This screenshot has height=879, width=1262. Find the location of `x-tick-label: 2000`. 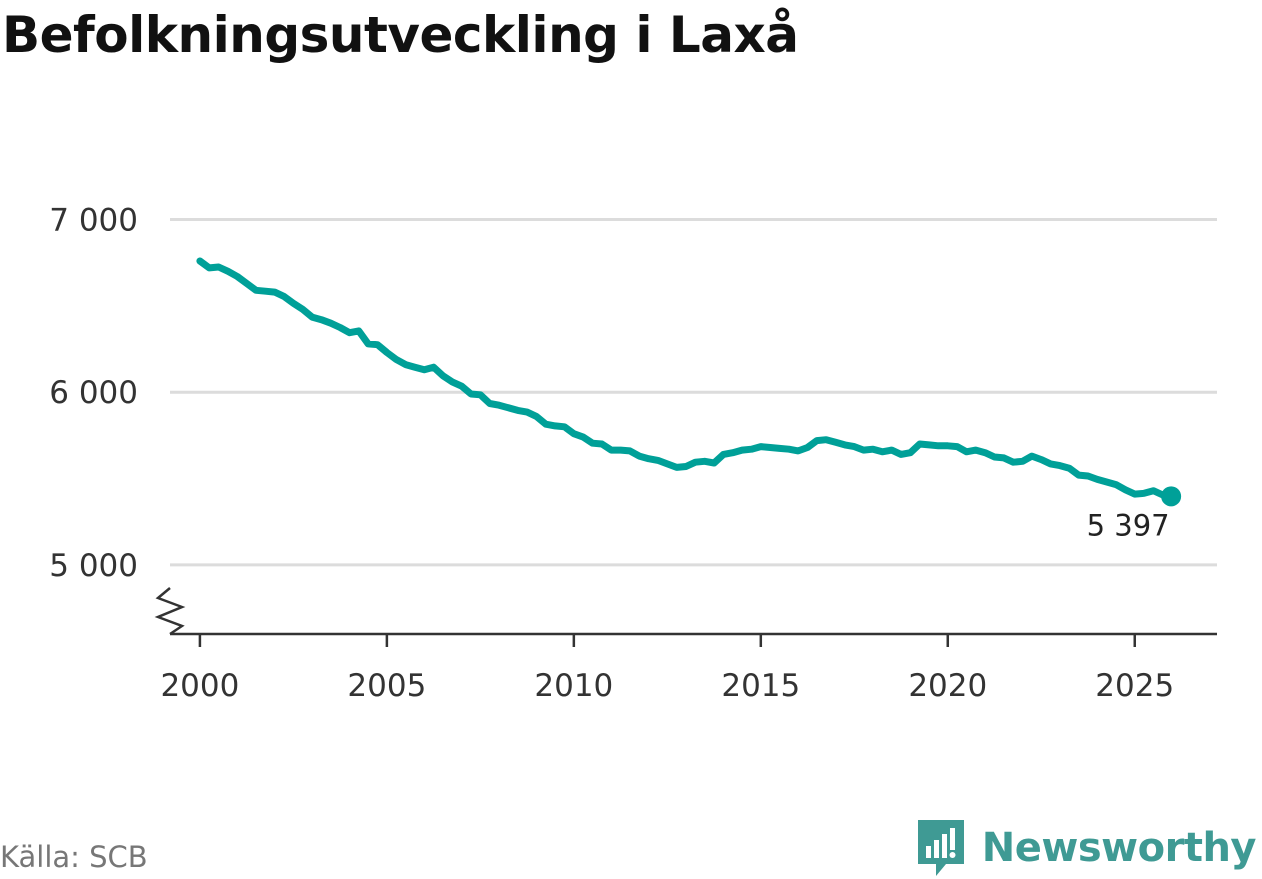

x-tick-label: 2000 is located at coordinates (199, 686).